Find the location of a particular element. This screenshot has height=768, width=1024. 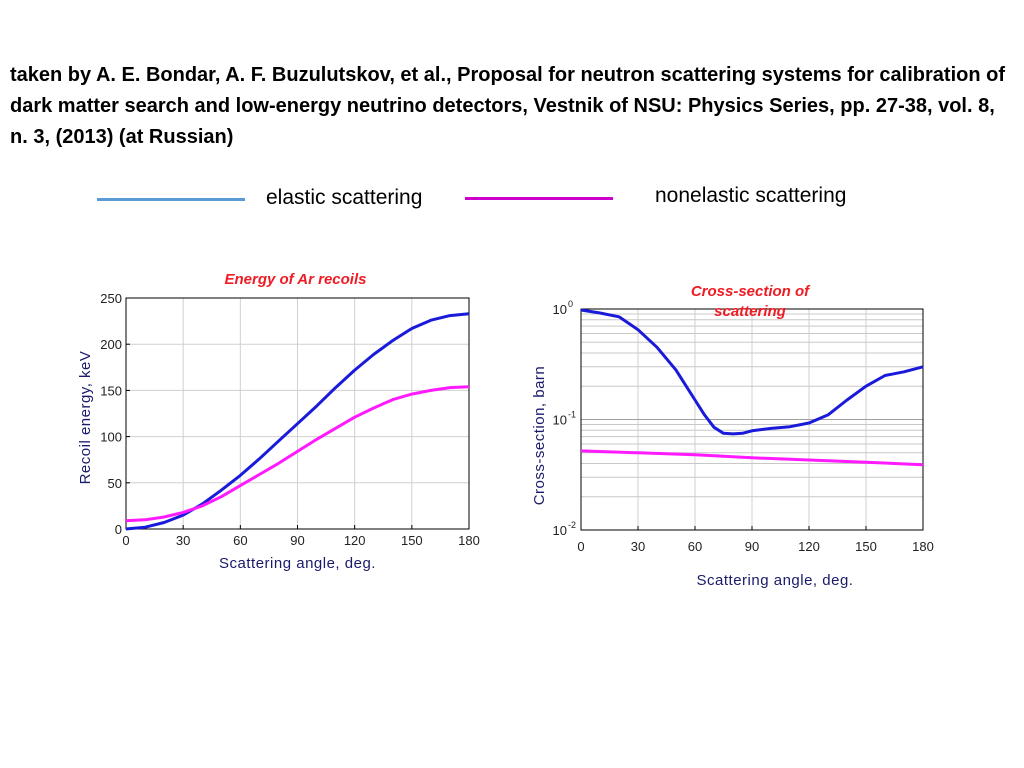

y-tick-label: 200 is located at coordinates (111, 344).